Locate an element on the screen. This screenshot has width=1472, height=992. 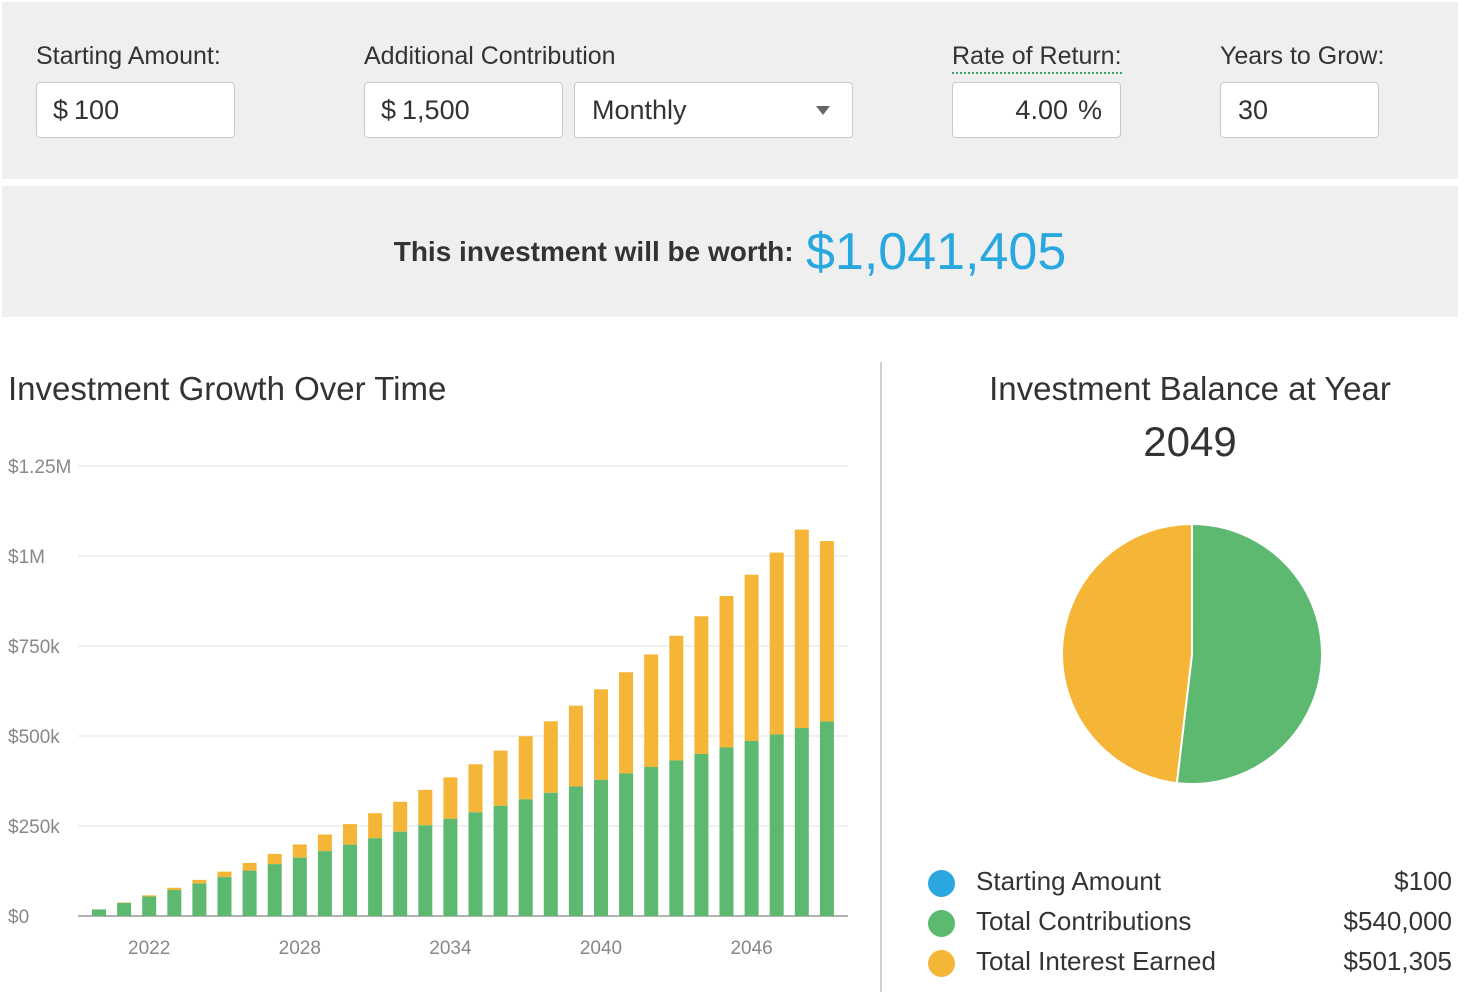
contribution-frequency-select: Monthly is located at coordinates (713, 110).